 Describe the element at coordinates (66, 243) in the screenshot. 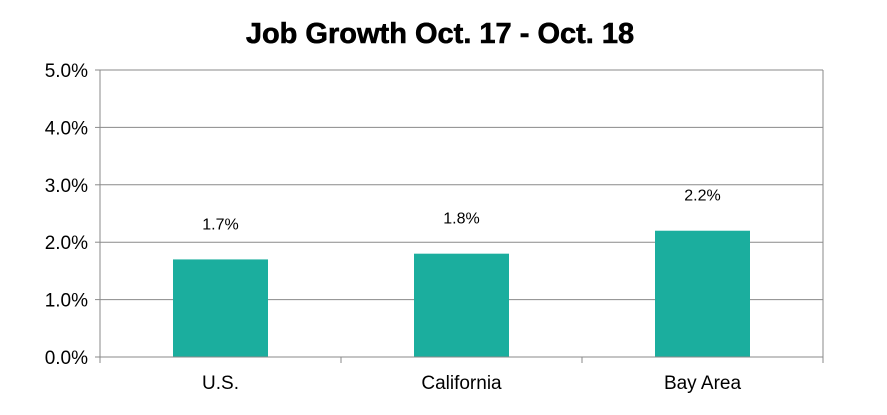

I see `y-tick-label: 2.0%` at that location.